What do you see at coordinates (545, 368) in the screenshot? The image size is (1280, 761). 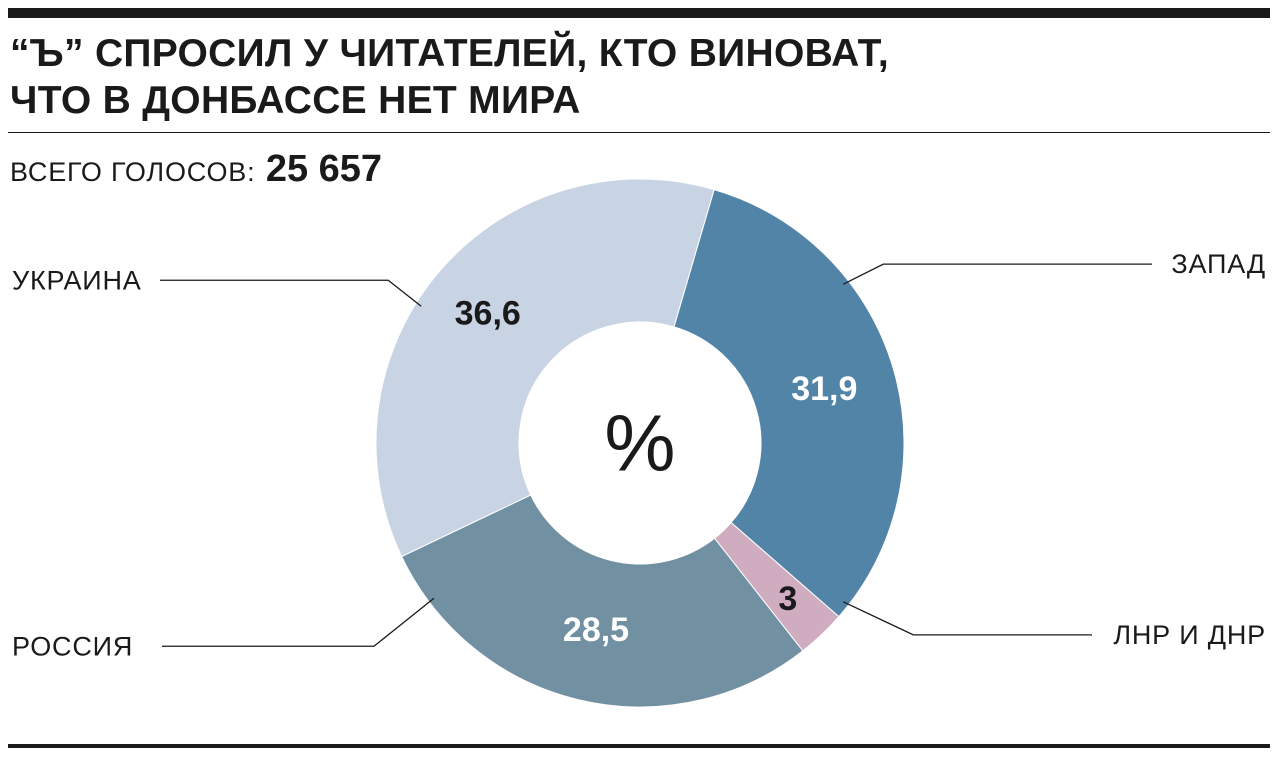 I see `slice-украина` at bounding box center [545, 368].